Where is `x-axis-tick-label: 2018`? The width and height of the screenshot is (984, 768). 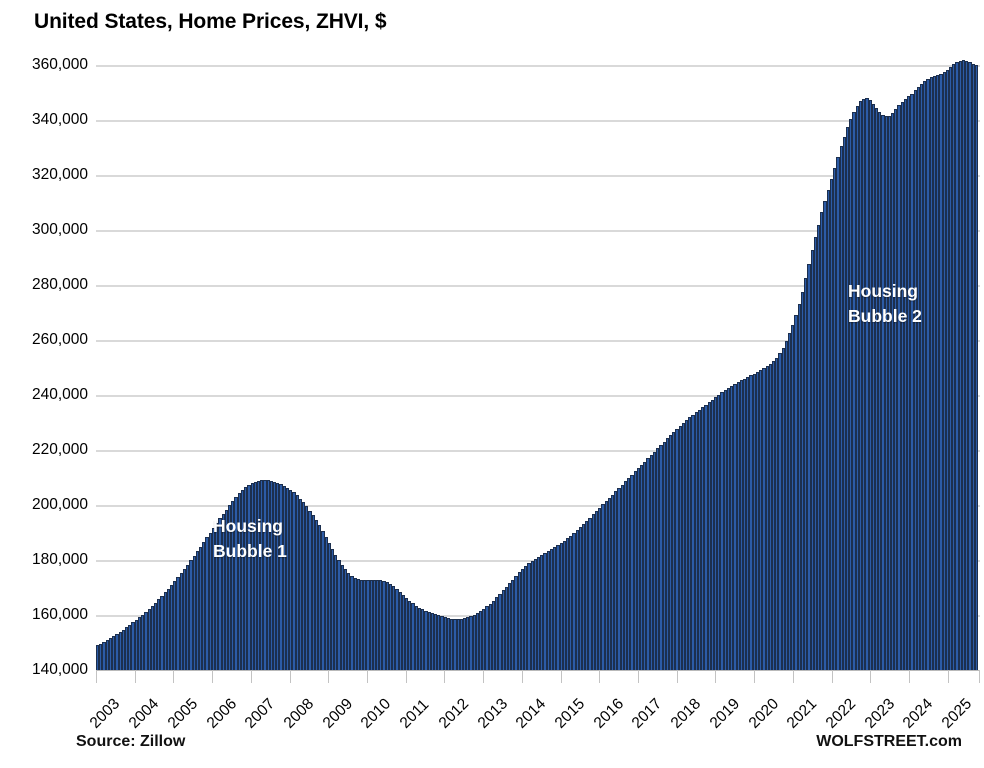 x-axis-tick-label: 2018 is located at coordinates (686, 713).